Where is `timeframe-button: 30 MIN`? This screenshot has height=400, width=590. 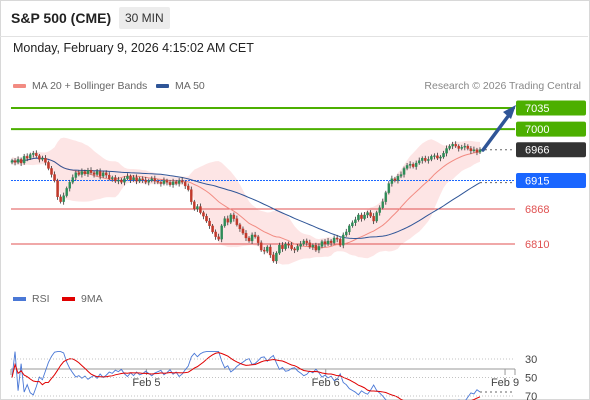 timeframe-button: 30 MIN is located at coordinates (144, 18).